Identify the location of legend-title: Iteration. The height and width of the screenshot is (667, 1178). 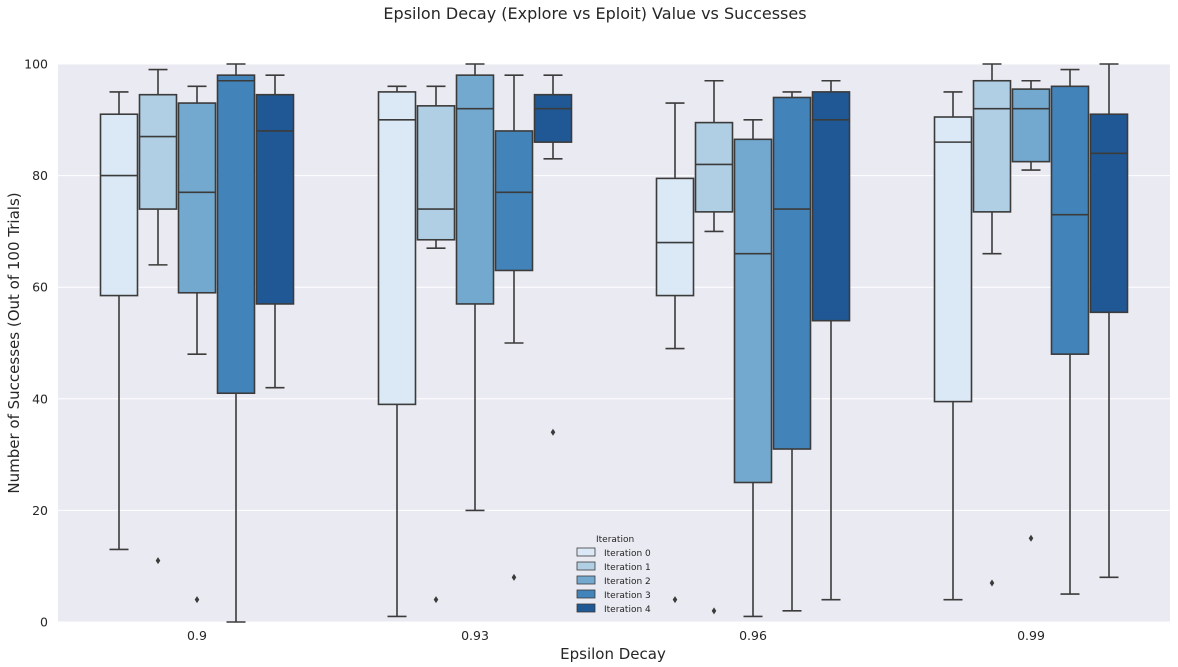
(615, 540).